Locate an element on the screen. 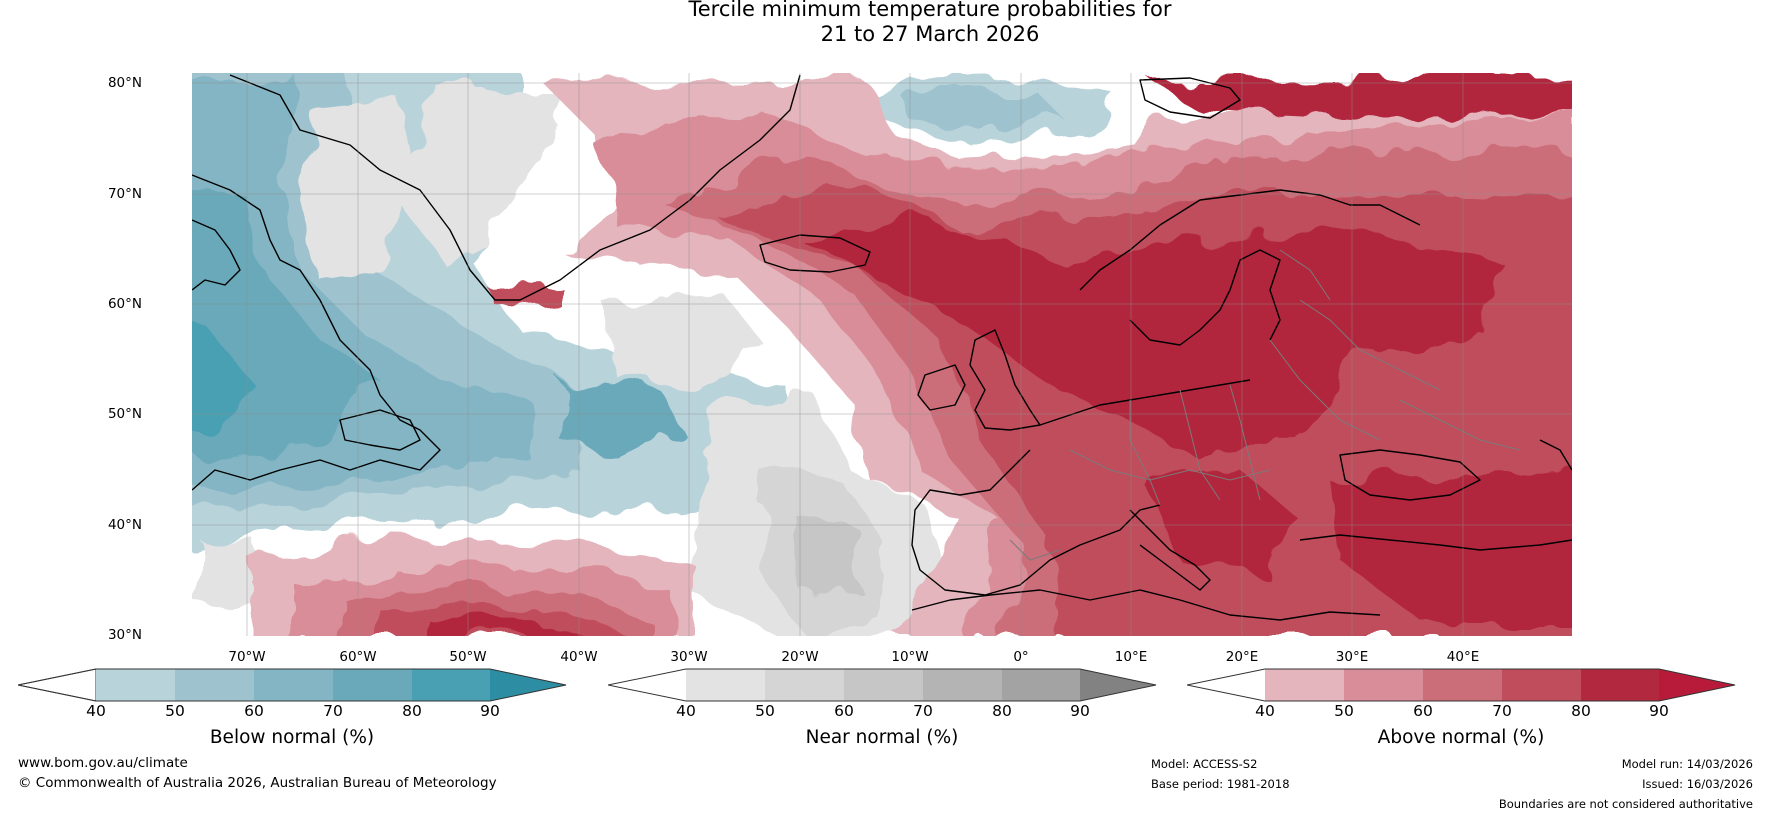  newfoundland-coast is located at coordinates (380, 430).